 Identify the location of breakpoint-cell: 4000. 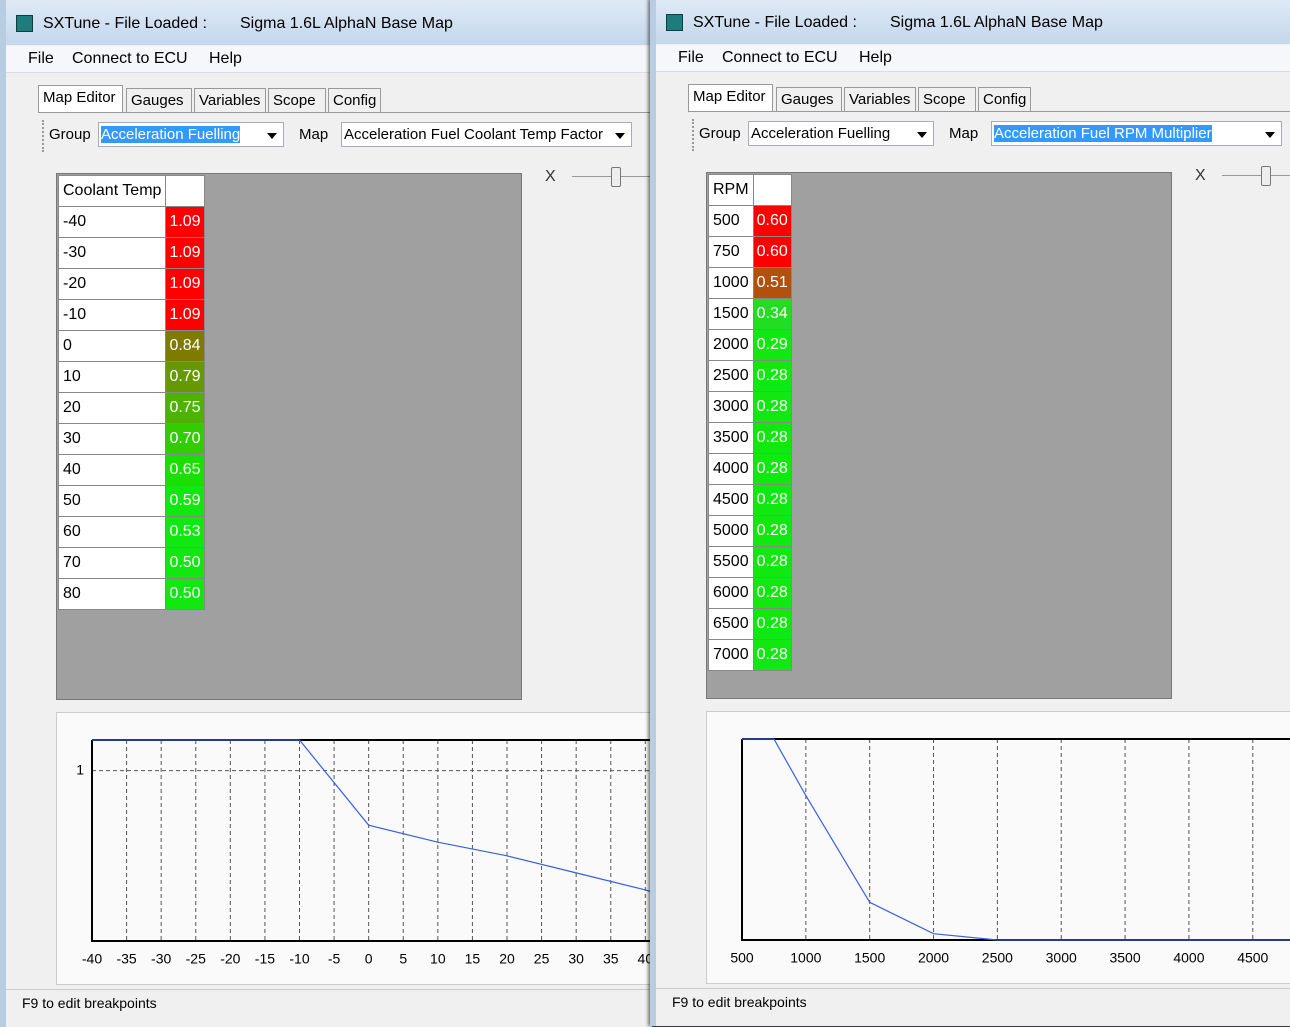
(731, 469).